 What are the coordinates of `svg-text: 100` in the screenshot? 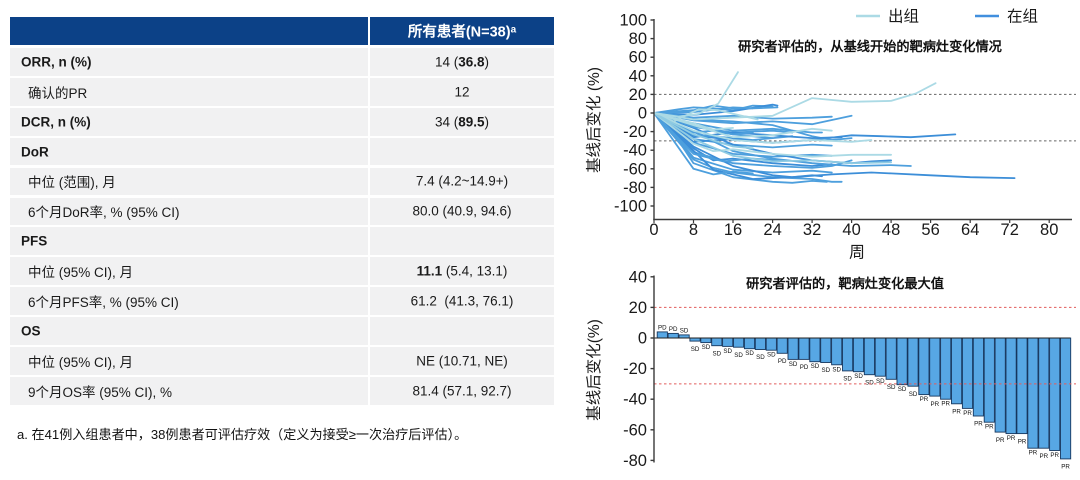 It's located at (633, 21).